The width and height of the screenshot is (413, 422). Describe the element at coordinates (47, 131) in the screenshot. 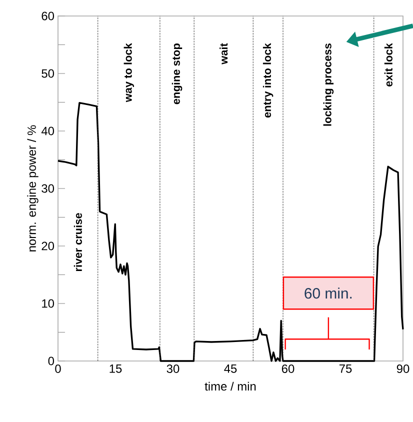

I see `y-tick-label: 40` at that location.